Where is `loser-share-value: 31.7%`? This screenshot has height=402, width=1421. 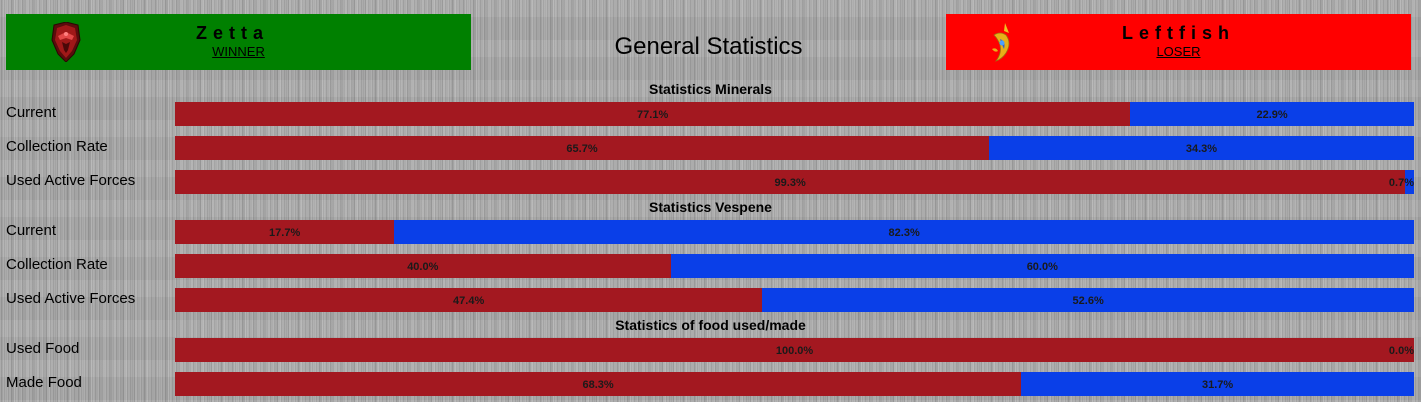
loser-share-value: 31.7% is located at coordinates (1218, 385).